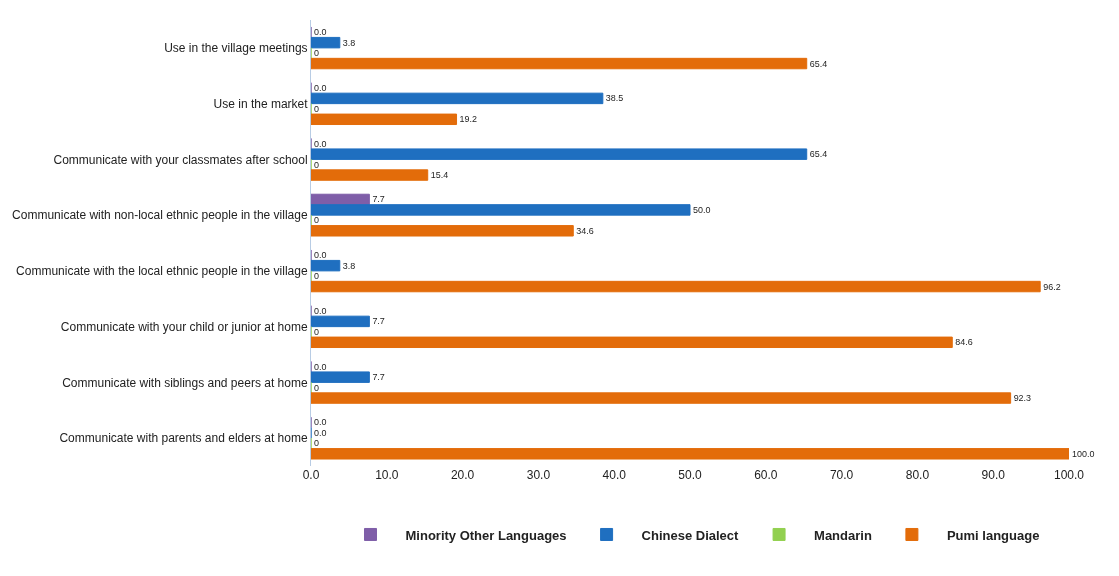 The width and height of the screenshot is (1119, 576). Describe the element at coordinates (614, 475) in the screenshot. I see `x-tick-label: 40.0` at that location.